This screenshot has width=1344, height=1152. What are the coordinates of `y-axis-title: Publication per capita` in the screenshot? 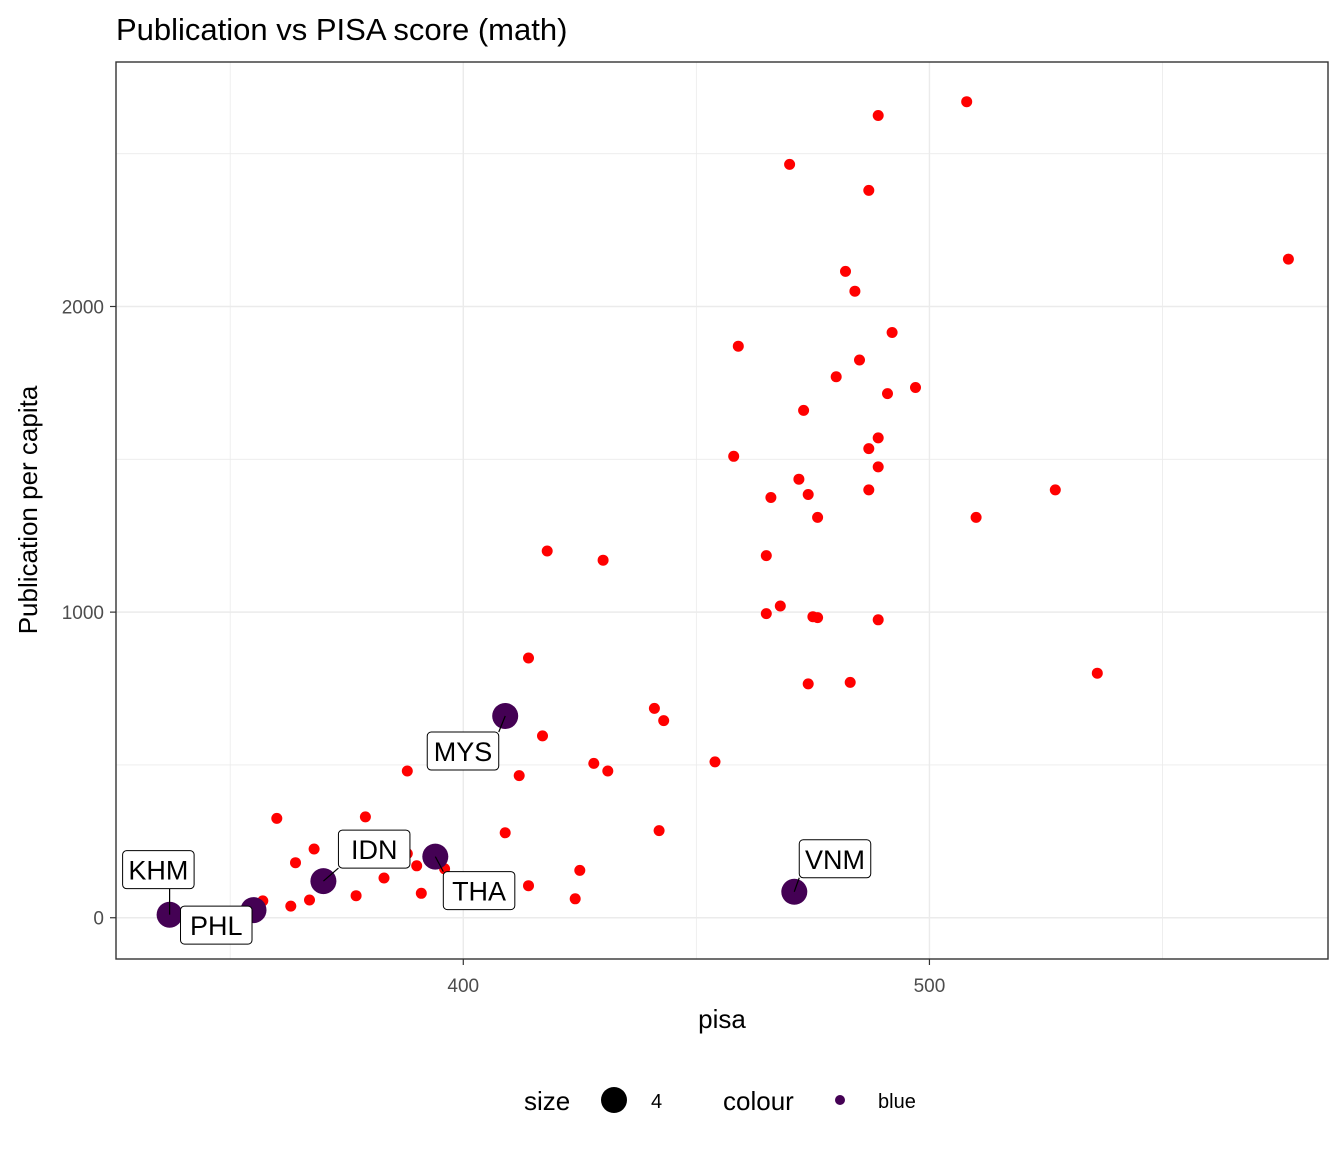 It's located at (28, 509).